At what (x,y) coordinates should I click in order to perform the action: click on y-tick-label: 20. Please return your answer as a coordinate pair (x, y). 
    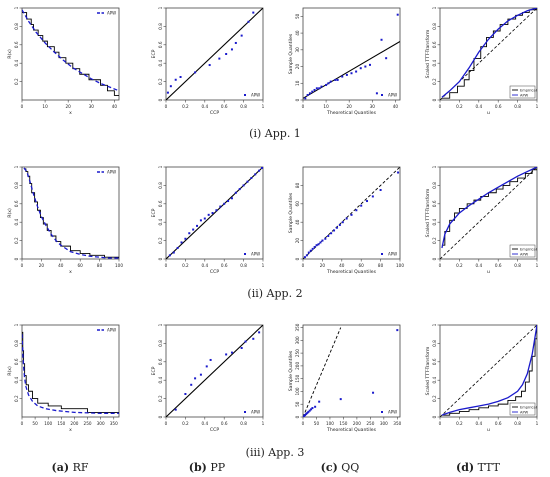
    Looking at the image, I should click on (297, 67).